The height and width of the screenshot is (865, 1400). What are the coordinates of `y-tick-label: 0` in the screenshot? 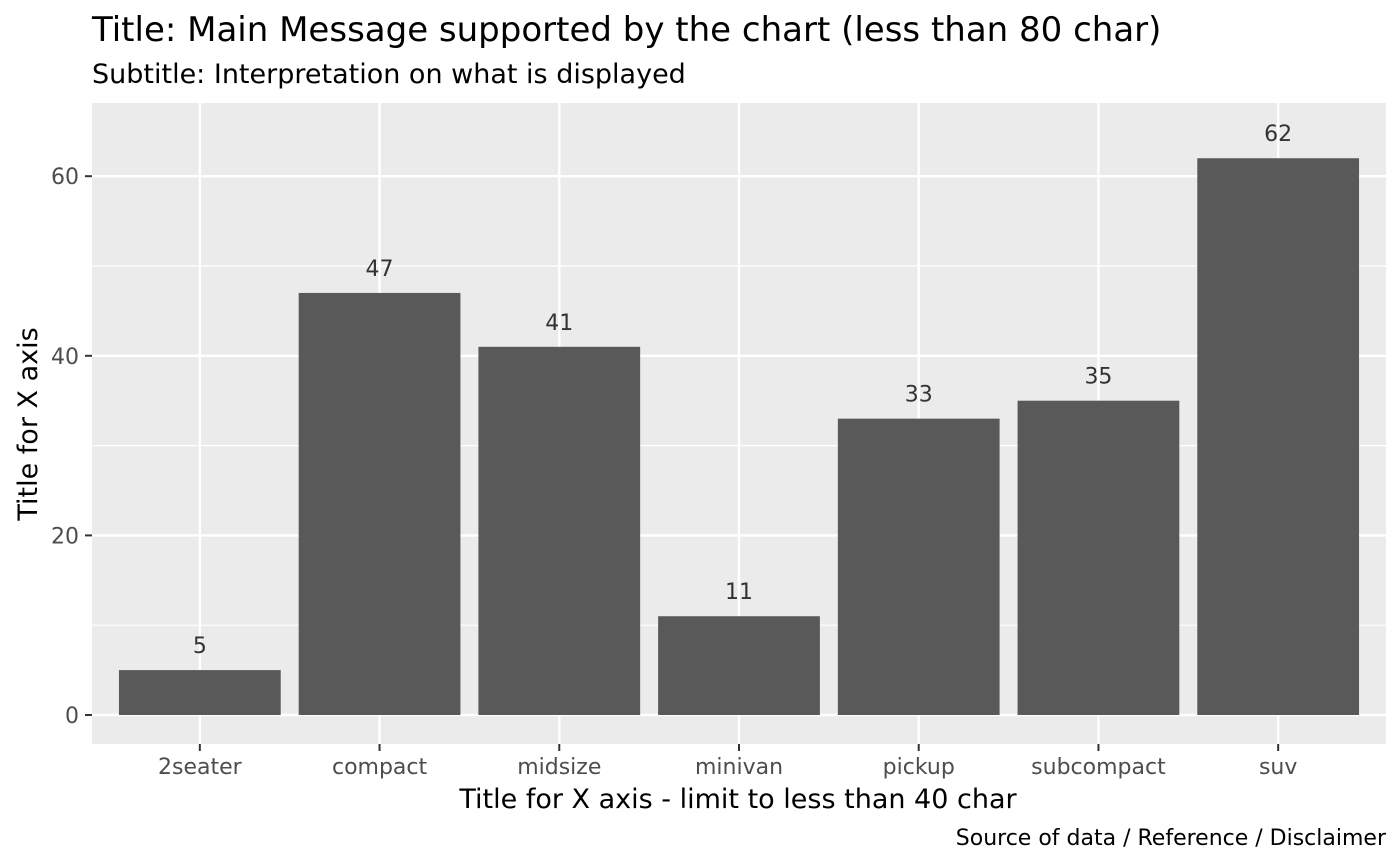 It's located at (72, 716).